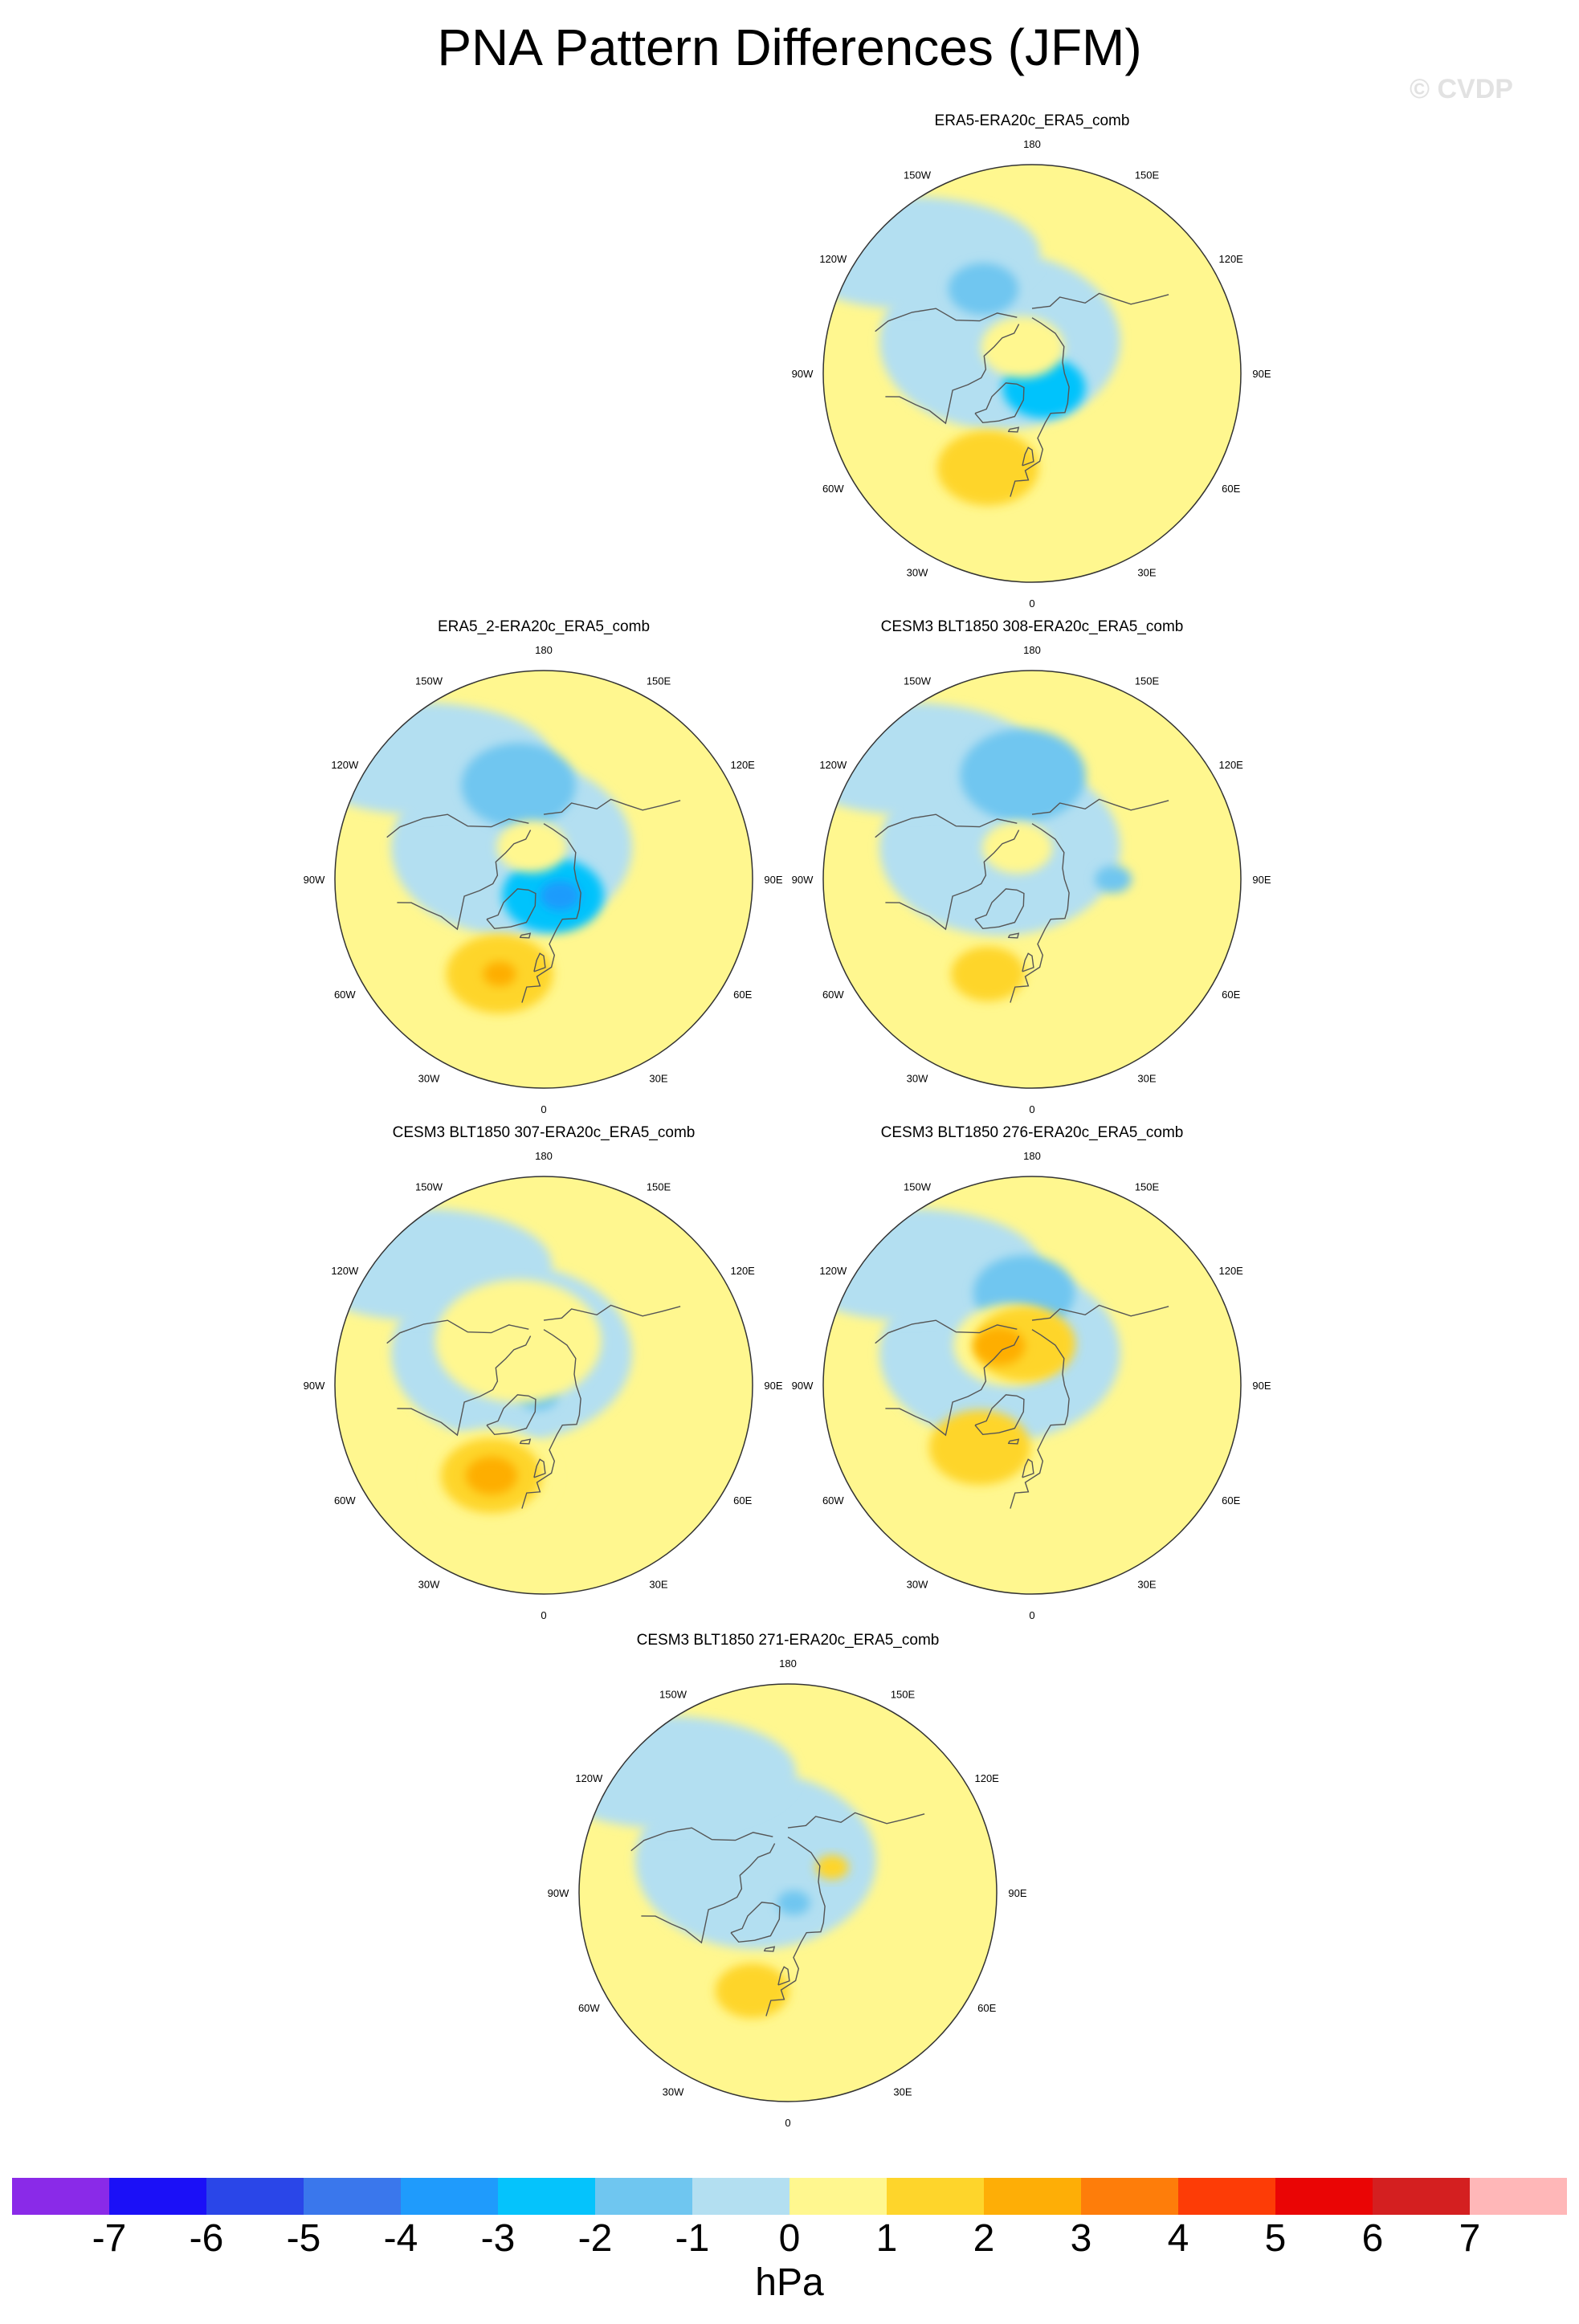 The width and height of the screenshot is (1579, 2324). I want to click on colorbar-tick: -4, so click(400, 2239).